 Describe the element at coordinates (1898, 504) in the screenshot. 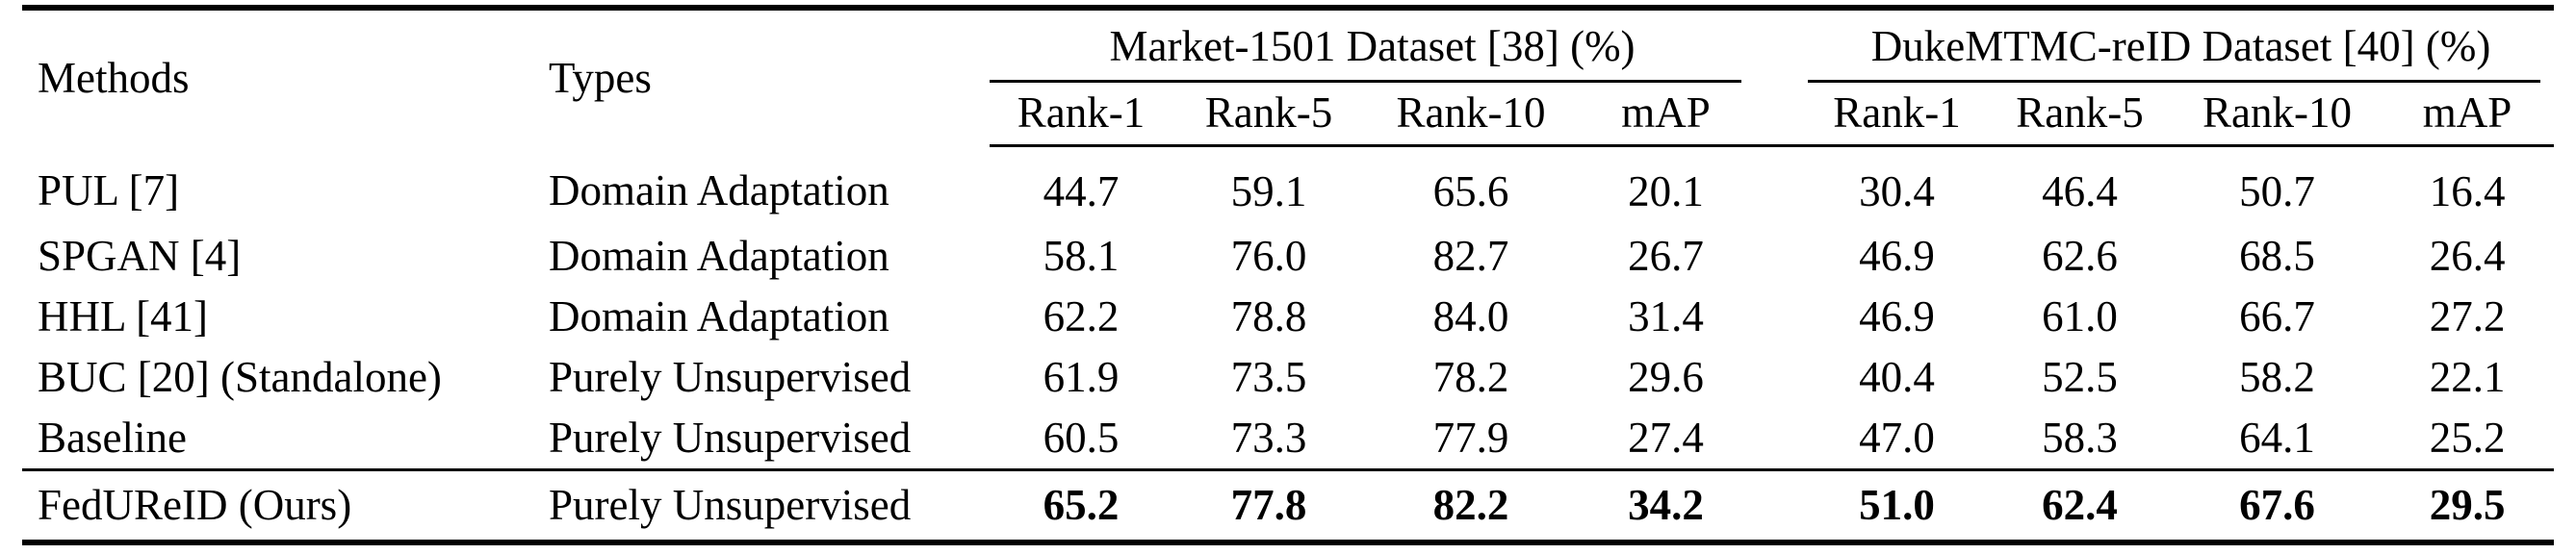

I see `duke-rank1-cell: 51.0` at that location.